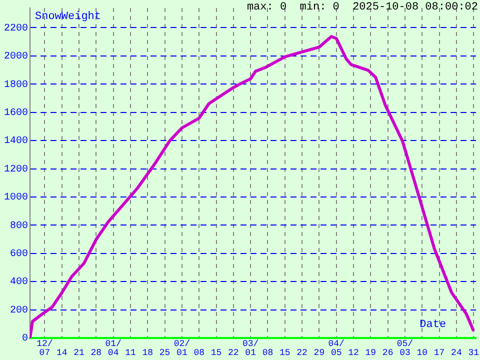 Image resolution: width=480 pixels, height=360 pixels. What do you see at coordinates (16, 85) in the screenshot?
I see `y-tick-label: 1800` at bounding box center [16, 85].